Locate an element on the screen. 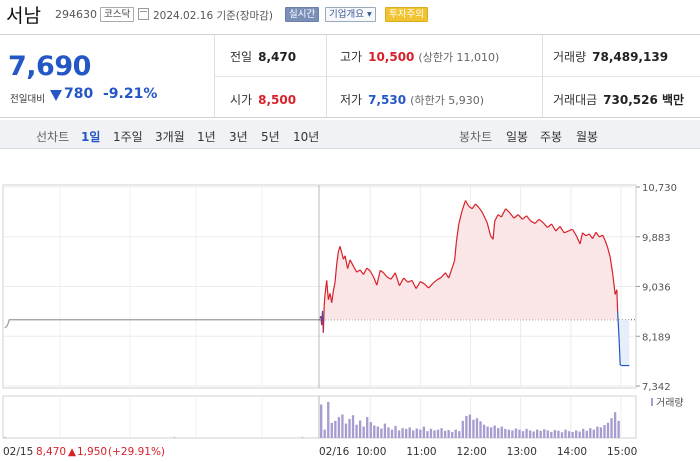  open-value: 8,500 is located at coordinates (277, 100).